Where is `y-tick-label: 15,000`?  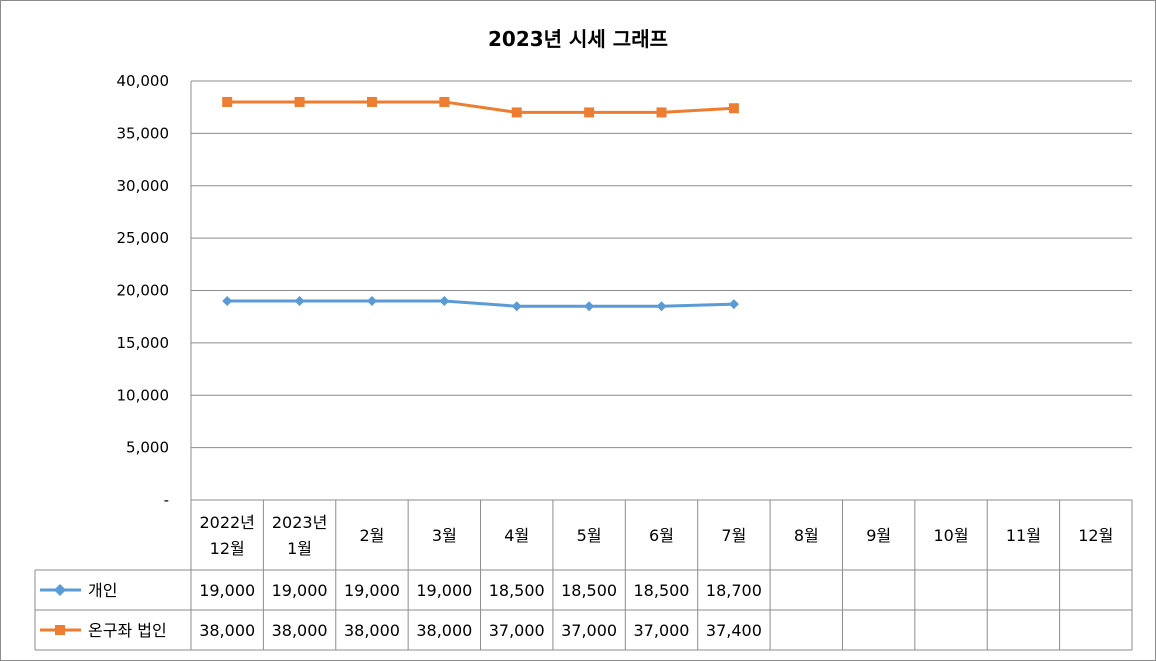
y-tick-label: 15,000 is located at coordinates (143, 343).